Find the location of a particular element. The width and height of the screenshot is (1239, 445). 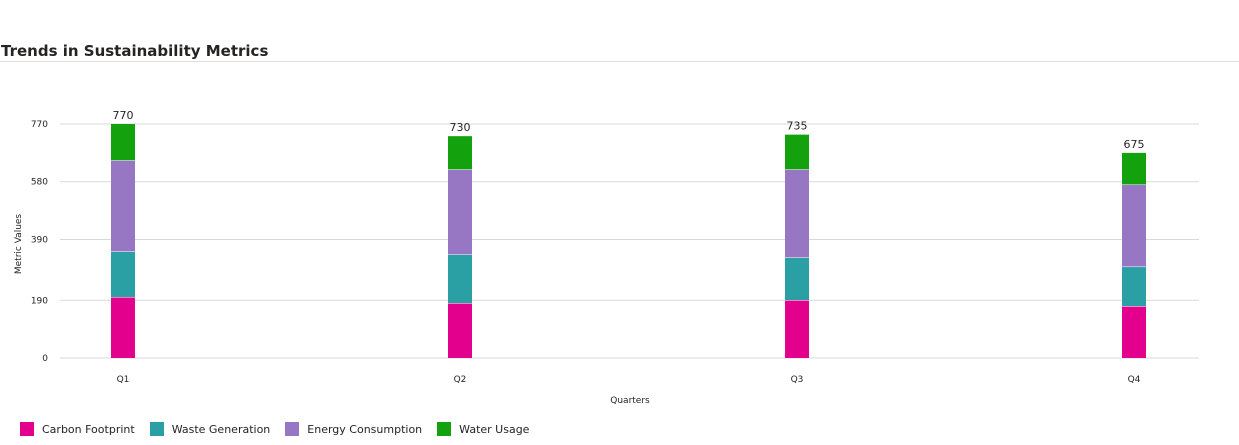

legend-item: Waste Generation is located at coordinates (210, 429).